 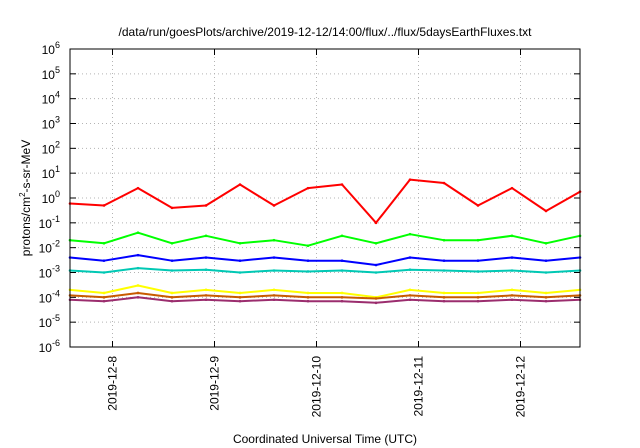 What do you see at coordinates (113, 383) in the screenshot?
I see `x-tick-label: 2019-12-8` at bounding box center [113, 383].